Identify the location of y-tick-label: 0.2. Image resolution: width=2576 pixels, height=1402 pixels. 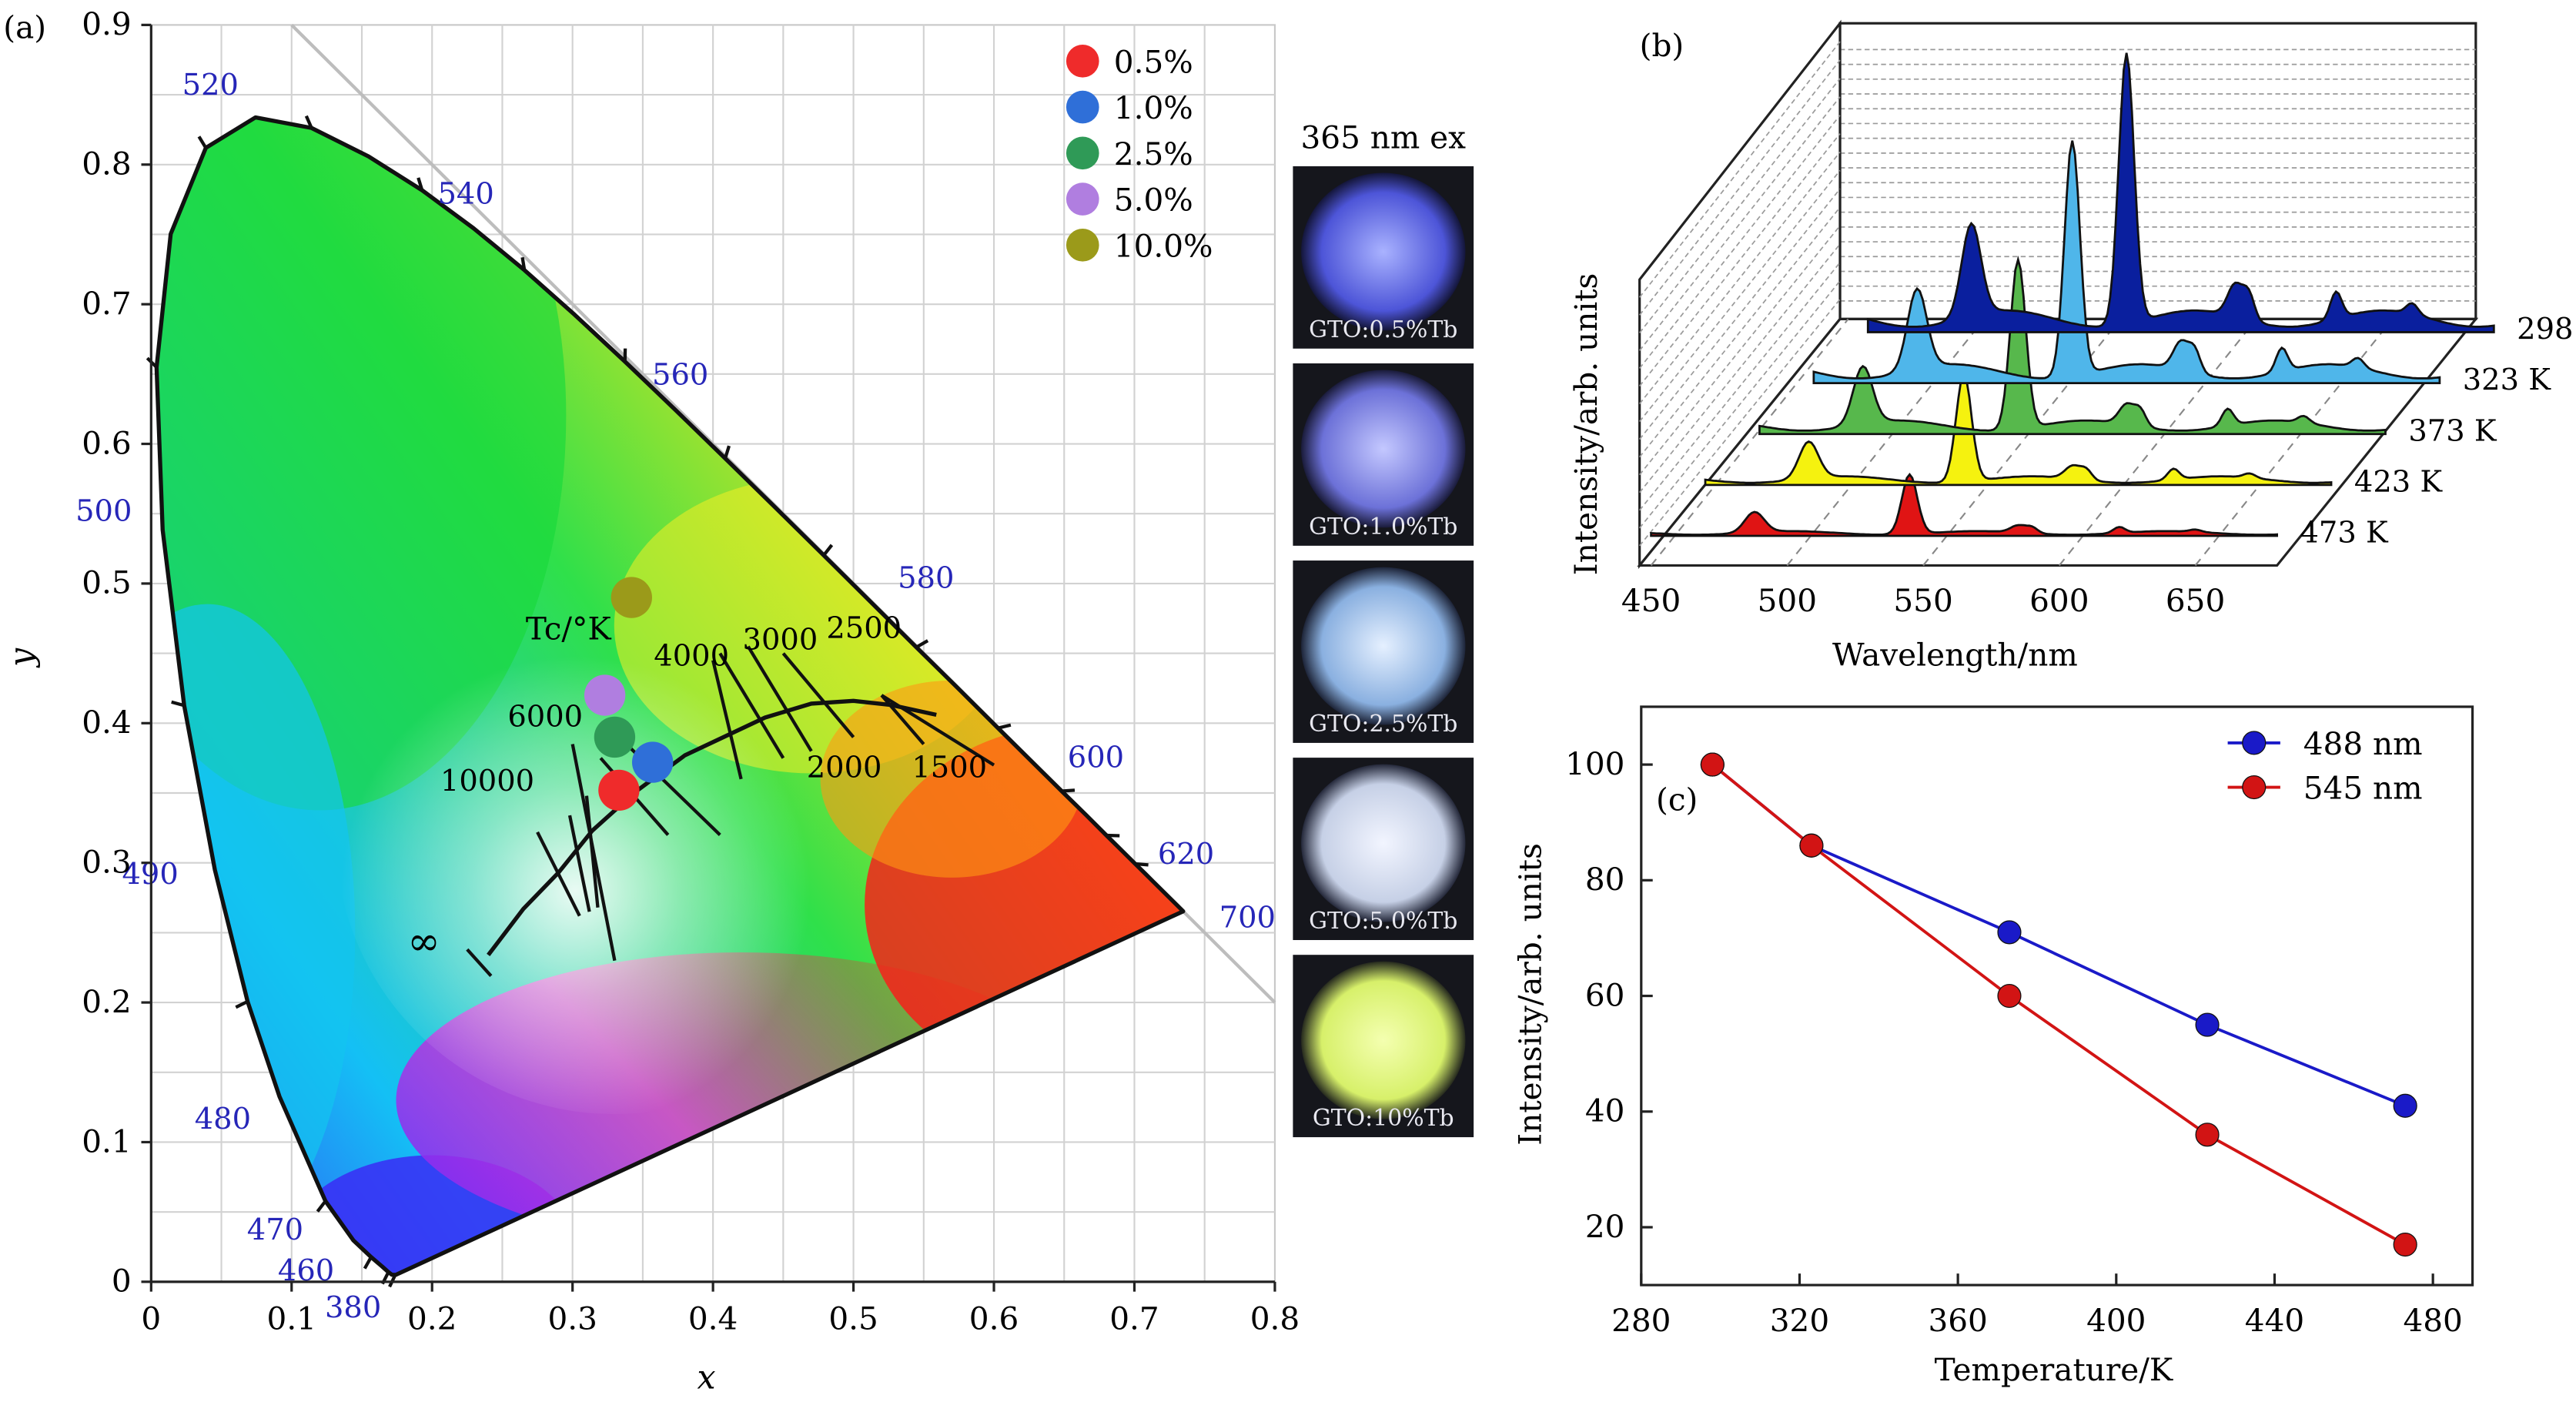
(106, 1002).